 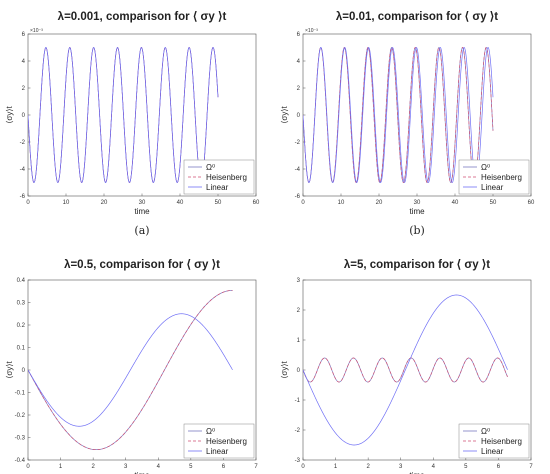 What do you see at coordinates (20, 416) in the screenshot?
I see `y-tick-label: -0.2` at bounding box center [20, 416].